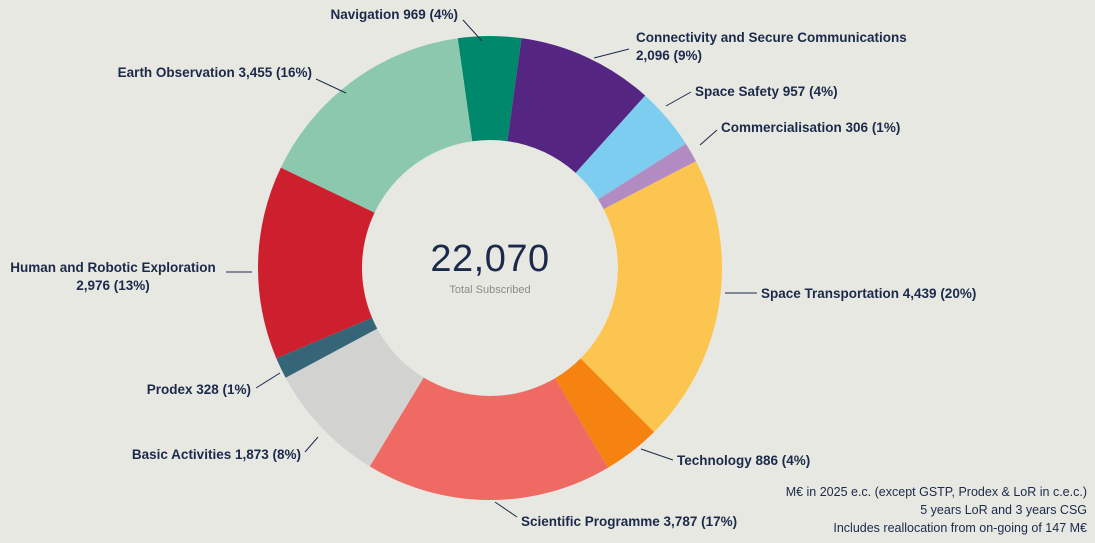 The image size is (1095, 543). Describe the element at coordinates (311, 444) in the screenshot. I see `leader-line-basic-activities` at that location.